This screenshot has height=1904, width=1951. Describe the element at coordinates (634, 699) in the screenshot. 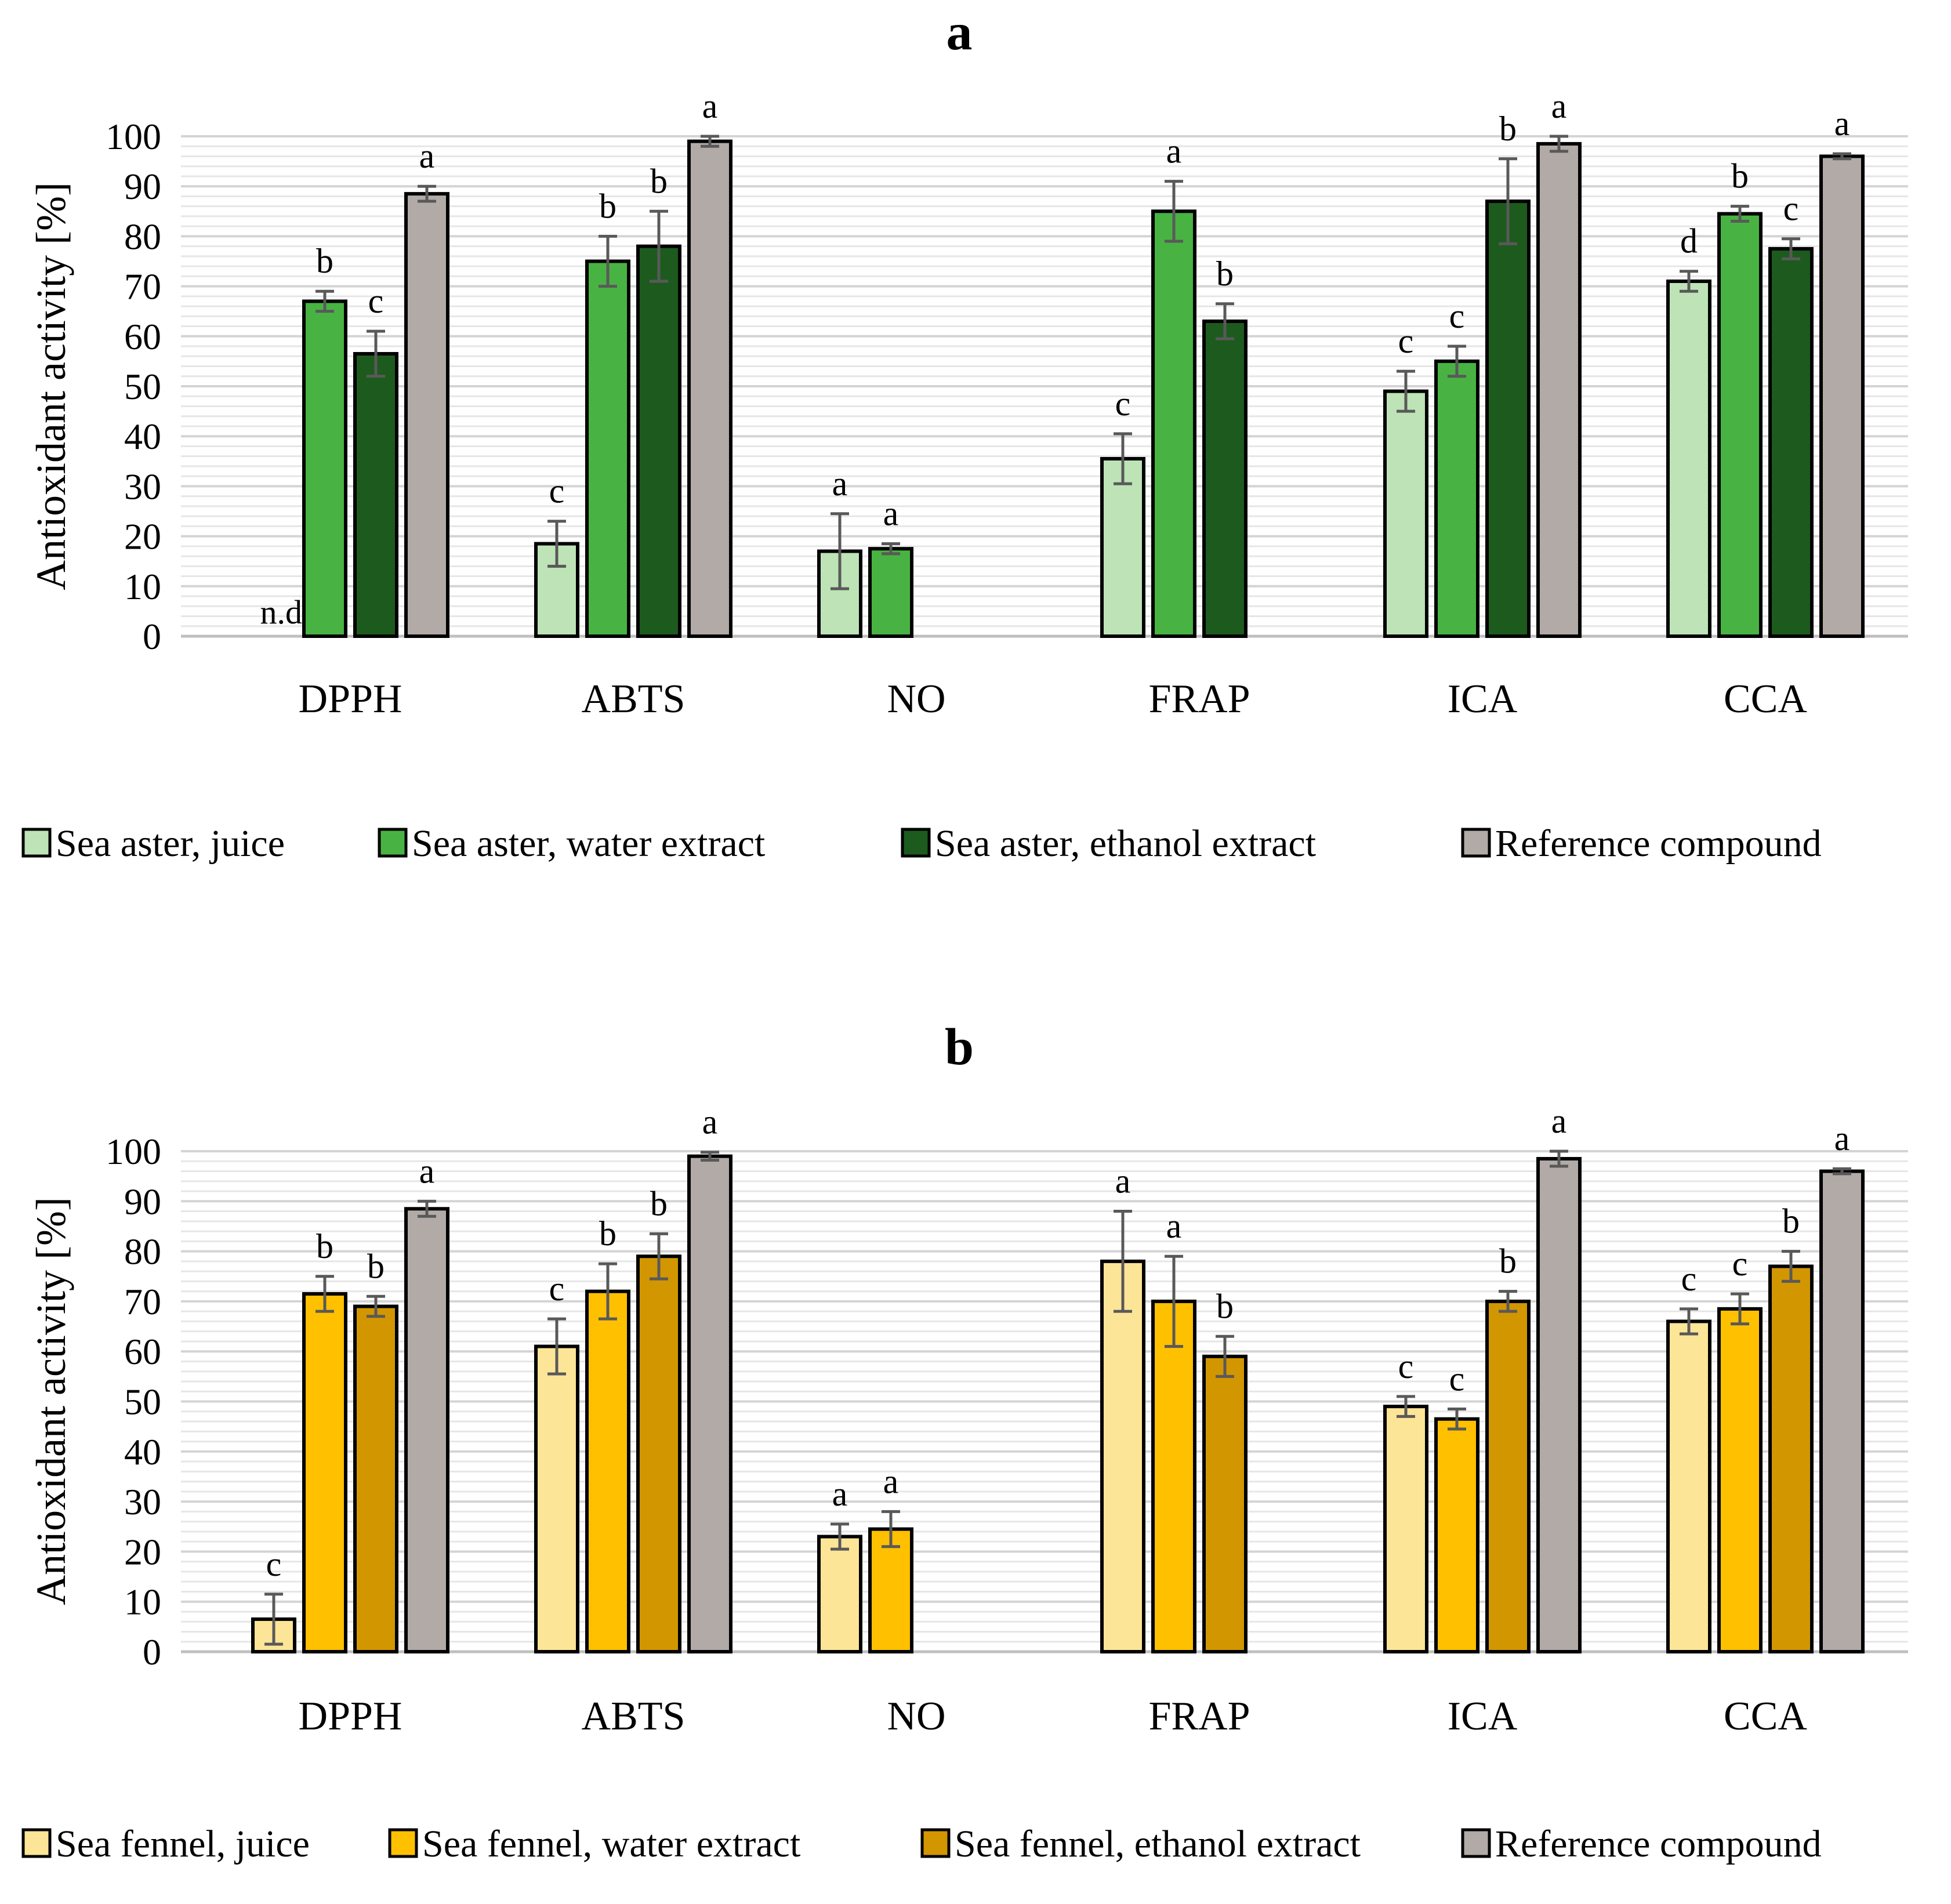

I see `x-category-label: ABTS` at that location.